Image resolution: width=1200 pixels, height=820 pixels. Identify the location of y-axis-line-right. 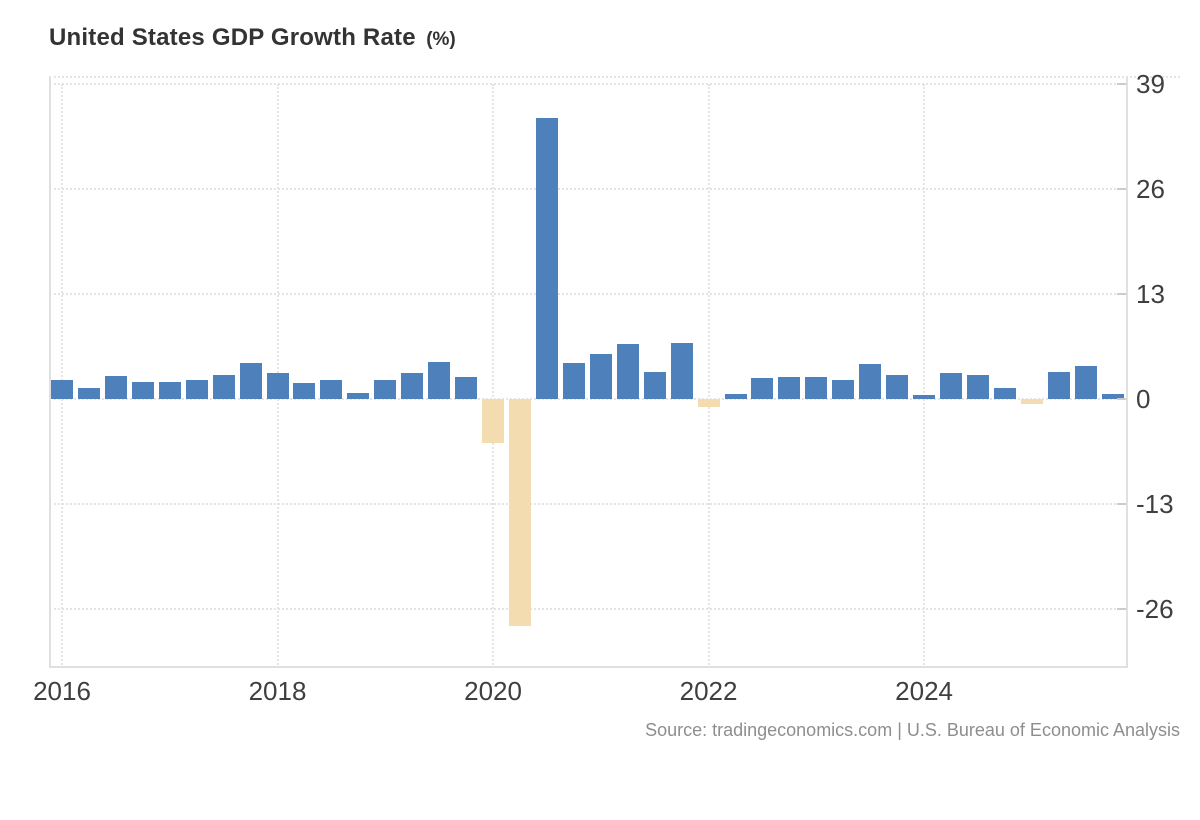
(1127, 372).